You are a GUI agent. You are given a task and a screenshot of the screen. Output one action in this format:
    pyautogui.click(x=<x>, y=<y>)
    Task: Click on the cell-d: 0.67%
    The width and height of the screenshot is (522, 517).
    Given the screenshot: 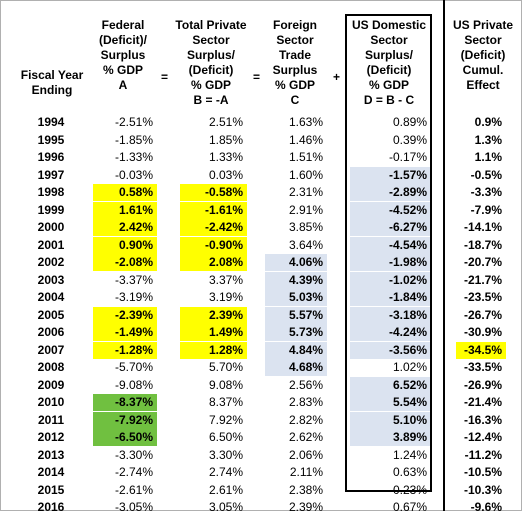 What is the action you would take?
    pyautogui.click(x=409, y=507)
    